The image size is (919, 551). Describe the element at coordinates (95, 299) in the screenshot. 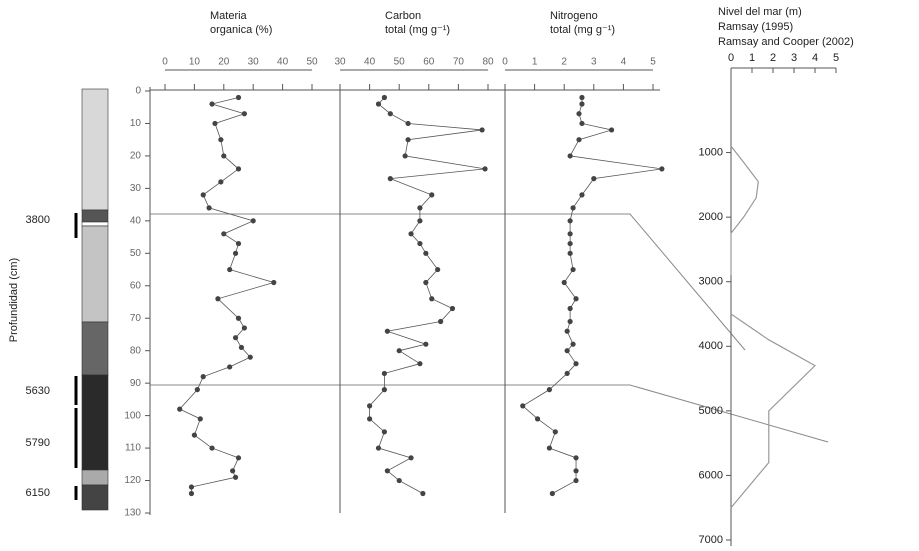

I see `core-column` at that location.